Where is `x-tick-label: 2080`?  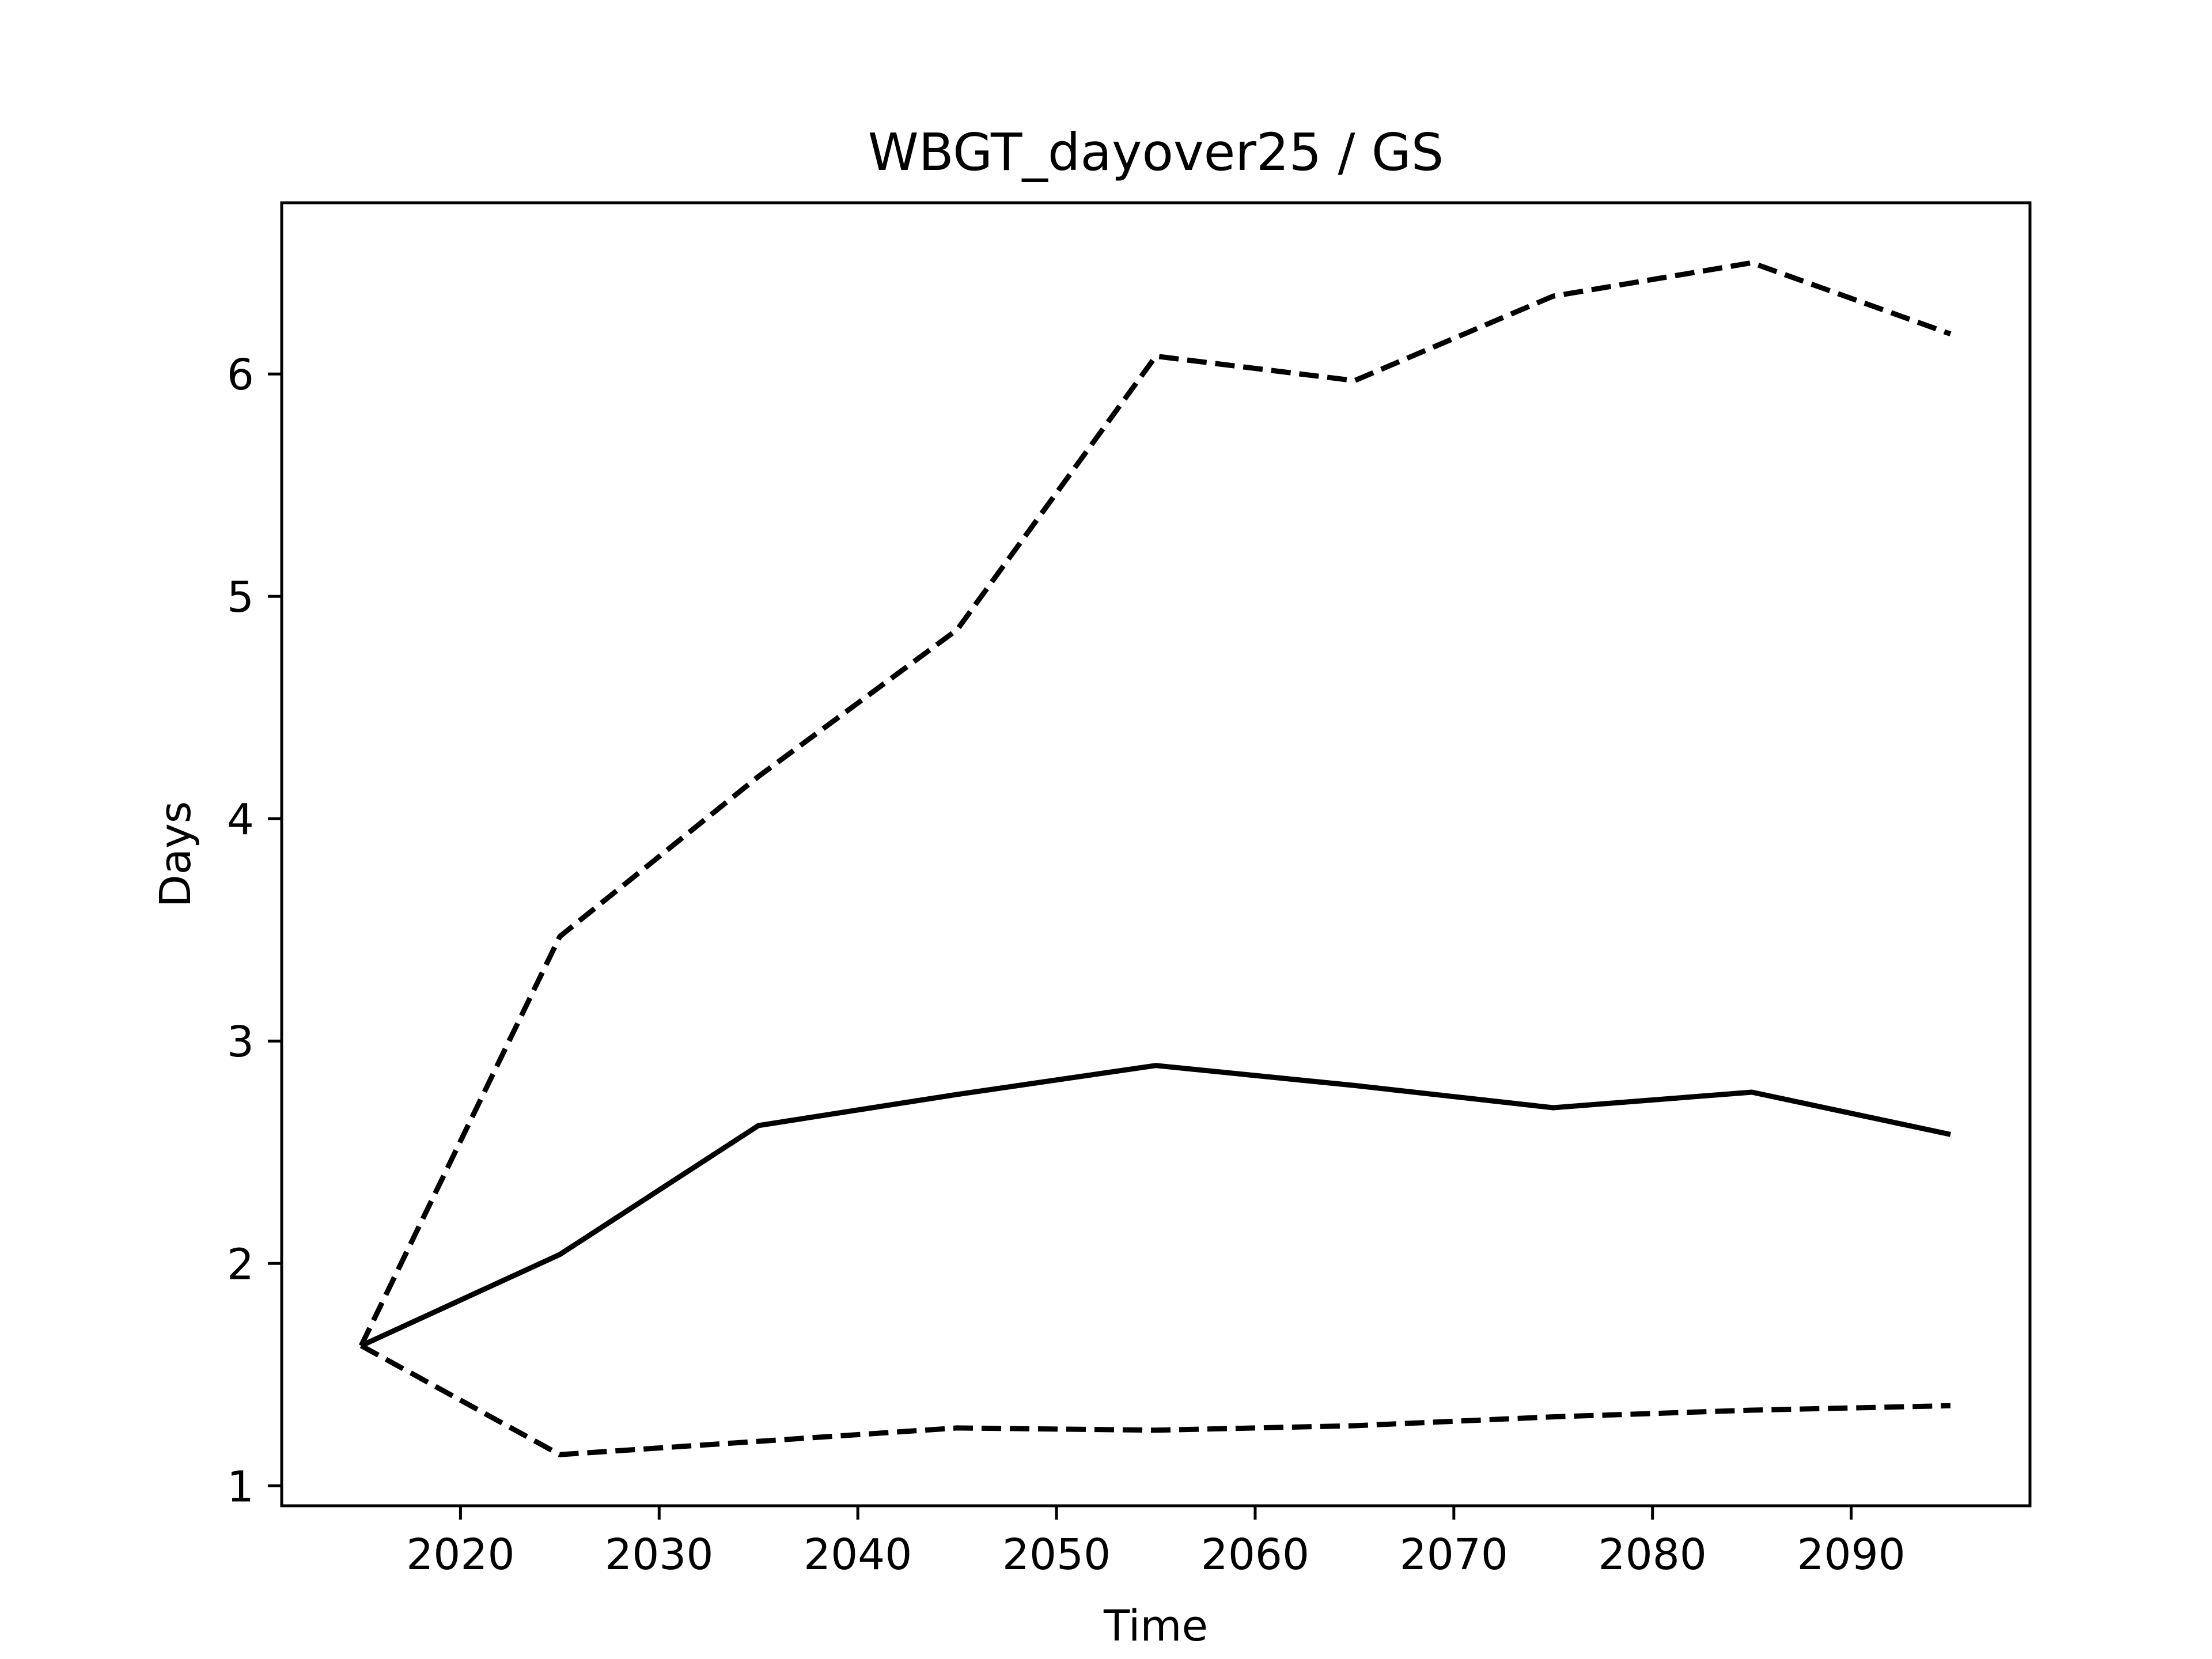
x-tick-label: 2080 is located at coordinates (1653, 1555).